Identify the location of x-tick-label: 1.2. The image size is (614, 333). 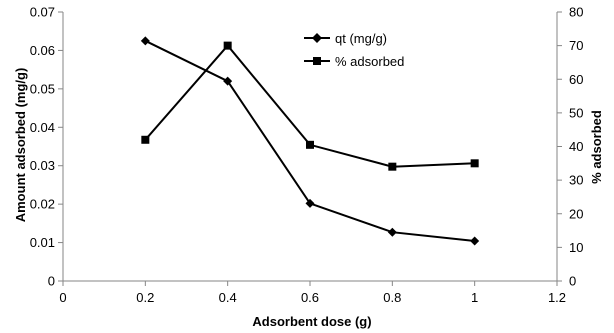
(557, 297).